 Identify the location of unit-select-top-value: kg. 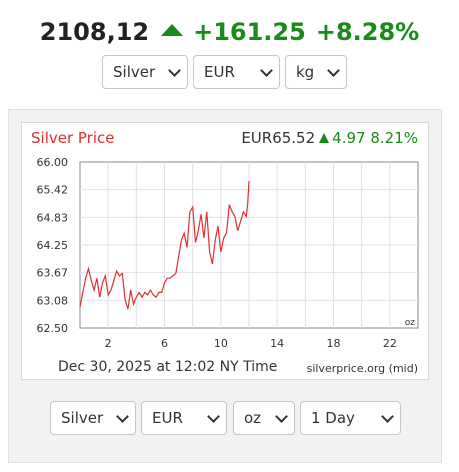
(305, 72).